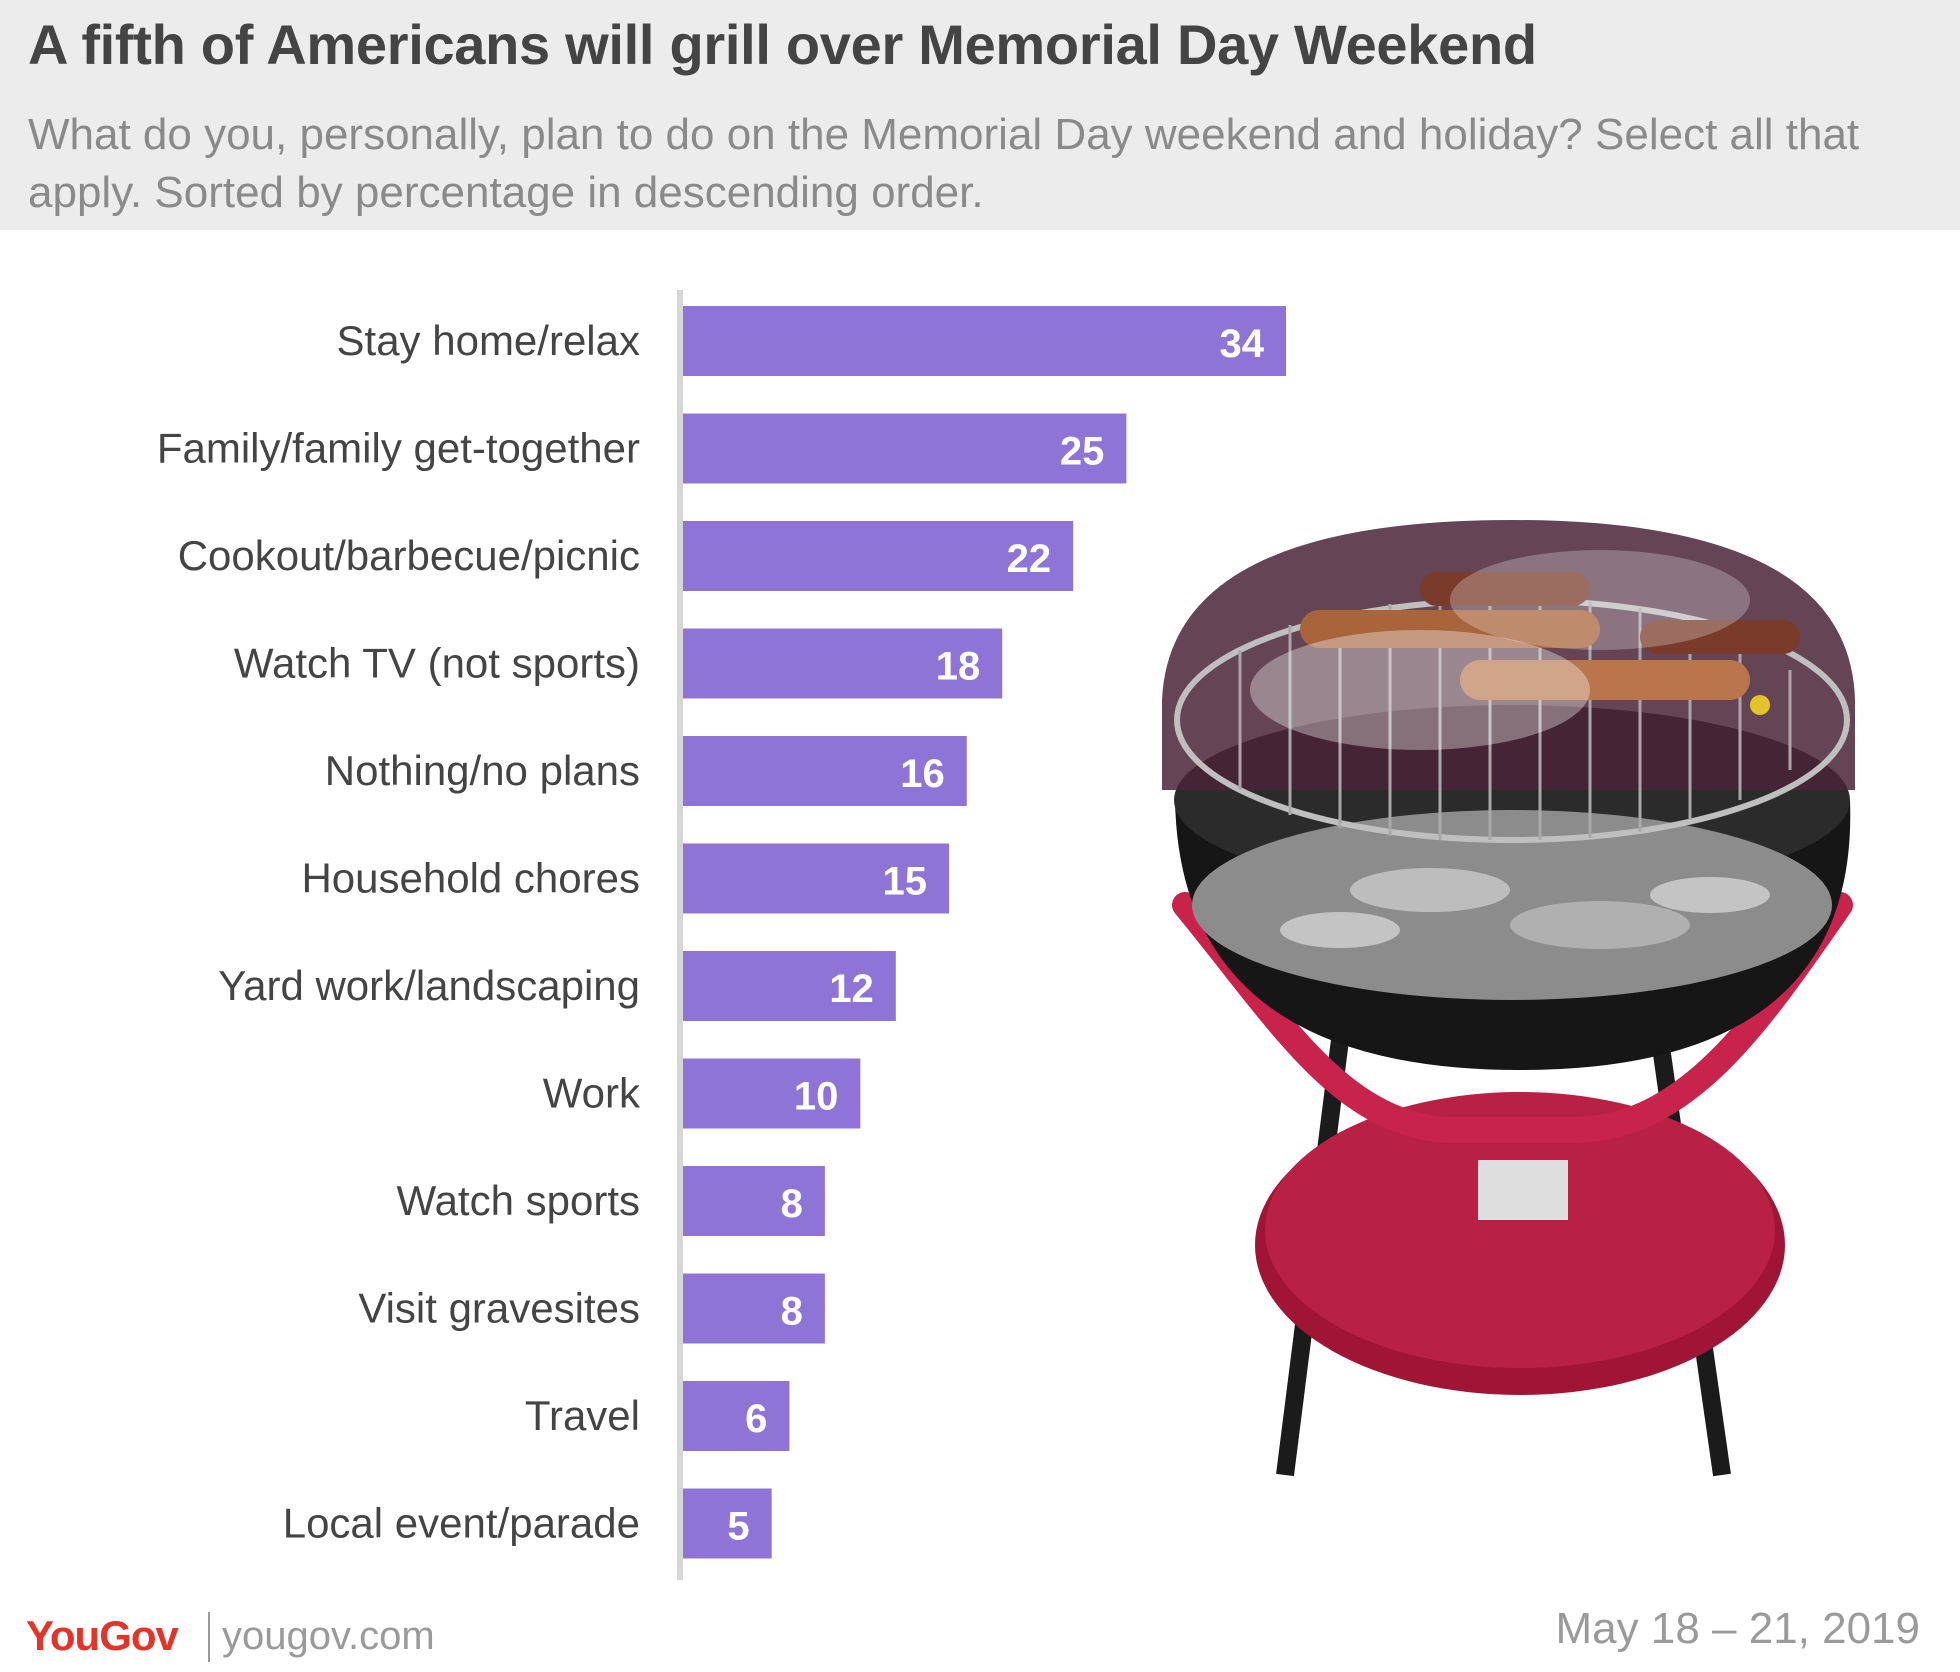 Image resolution: width=1960 pixels, height=1672 pixels. What do you see at coordinates (398, 448) in the screenshot?
I see `category-label: Family/family get-together` at bounding box center [398, 448].